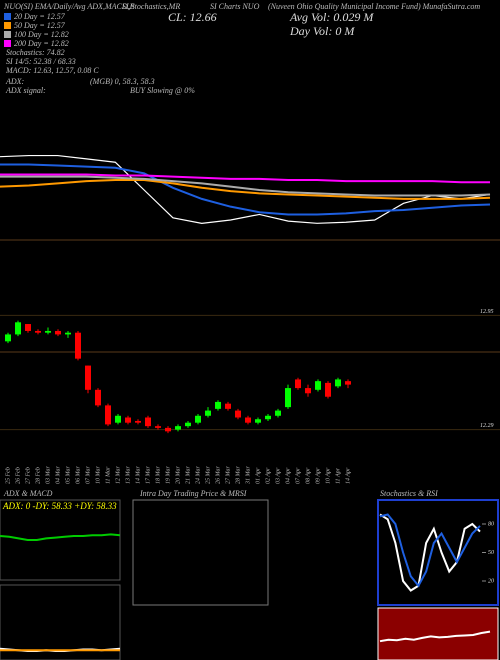 The image size is (500, 660). I want to click on x-tick-label: 25 Mar, so click(208, 475).